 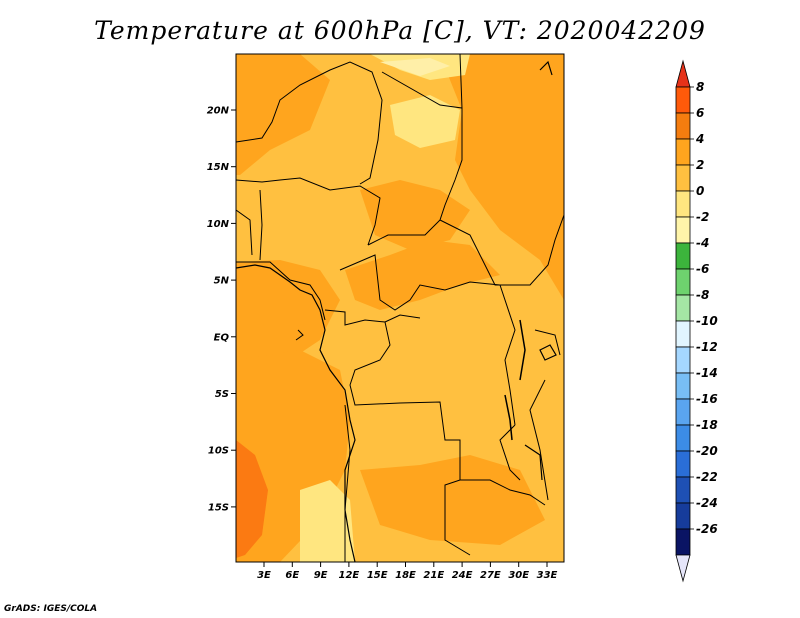 I want to click on longitude-axis: 3E 6E 9E 12E 15E 18E 21E 24E 27E 30E 33E, so click(x=407, y=571).